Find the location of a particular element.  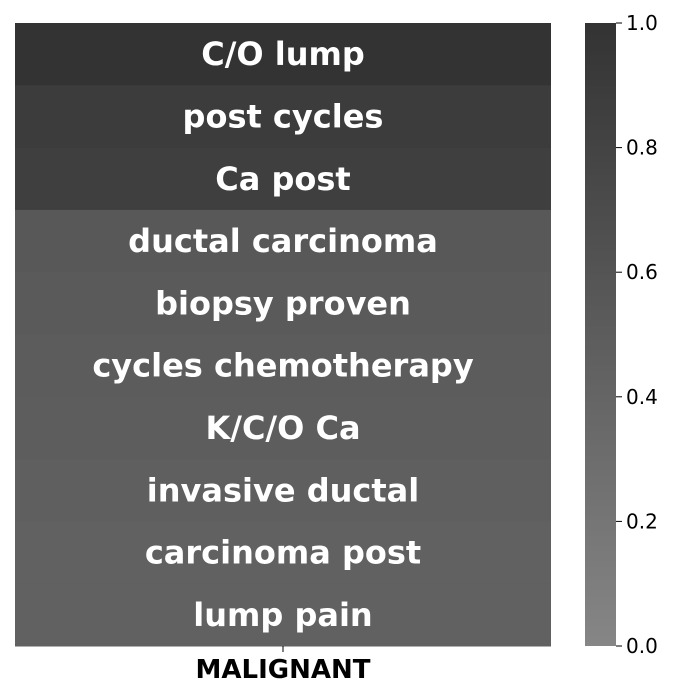

colorbar-tick-label: 1.0 is located at coordinates (642, 23).